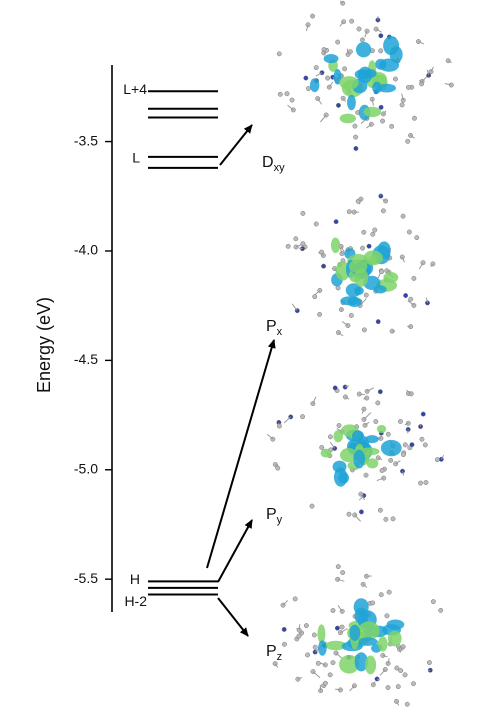  What do you see at coordinates (86, 250) in the screenshot?
I see `y-tick-label: -4.0` at bounding box center [86, 250].